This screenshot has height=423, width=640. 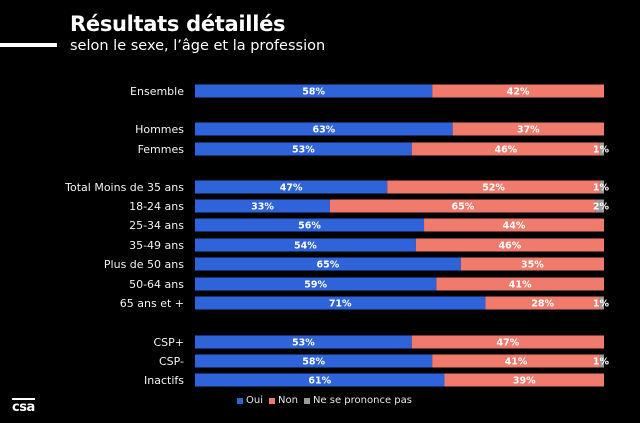 I want to click on category-label: 50-64 ans, so click(x=156, y=284).